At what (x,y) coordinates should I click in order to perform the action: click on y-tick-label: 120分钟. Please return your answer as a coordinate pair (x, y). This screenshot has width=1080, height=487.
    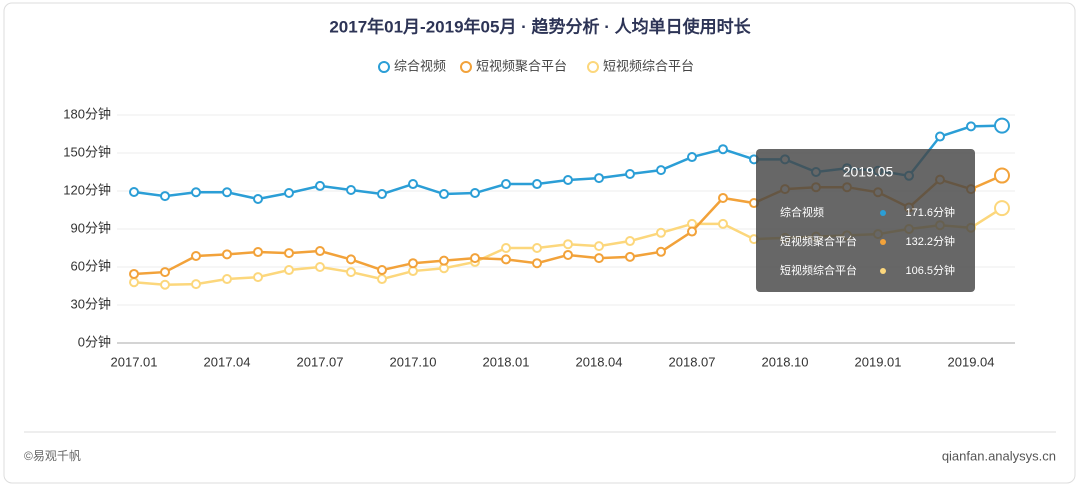
    Looking at the image, I should click on (87, 189).